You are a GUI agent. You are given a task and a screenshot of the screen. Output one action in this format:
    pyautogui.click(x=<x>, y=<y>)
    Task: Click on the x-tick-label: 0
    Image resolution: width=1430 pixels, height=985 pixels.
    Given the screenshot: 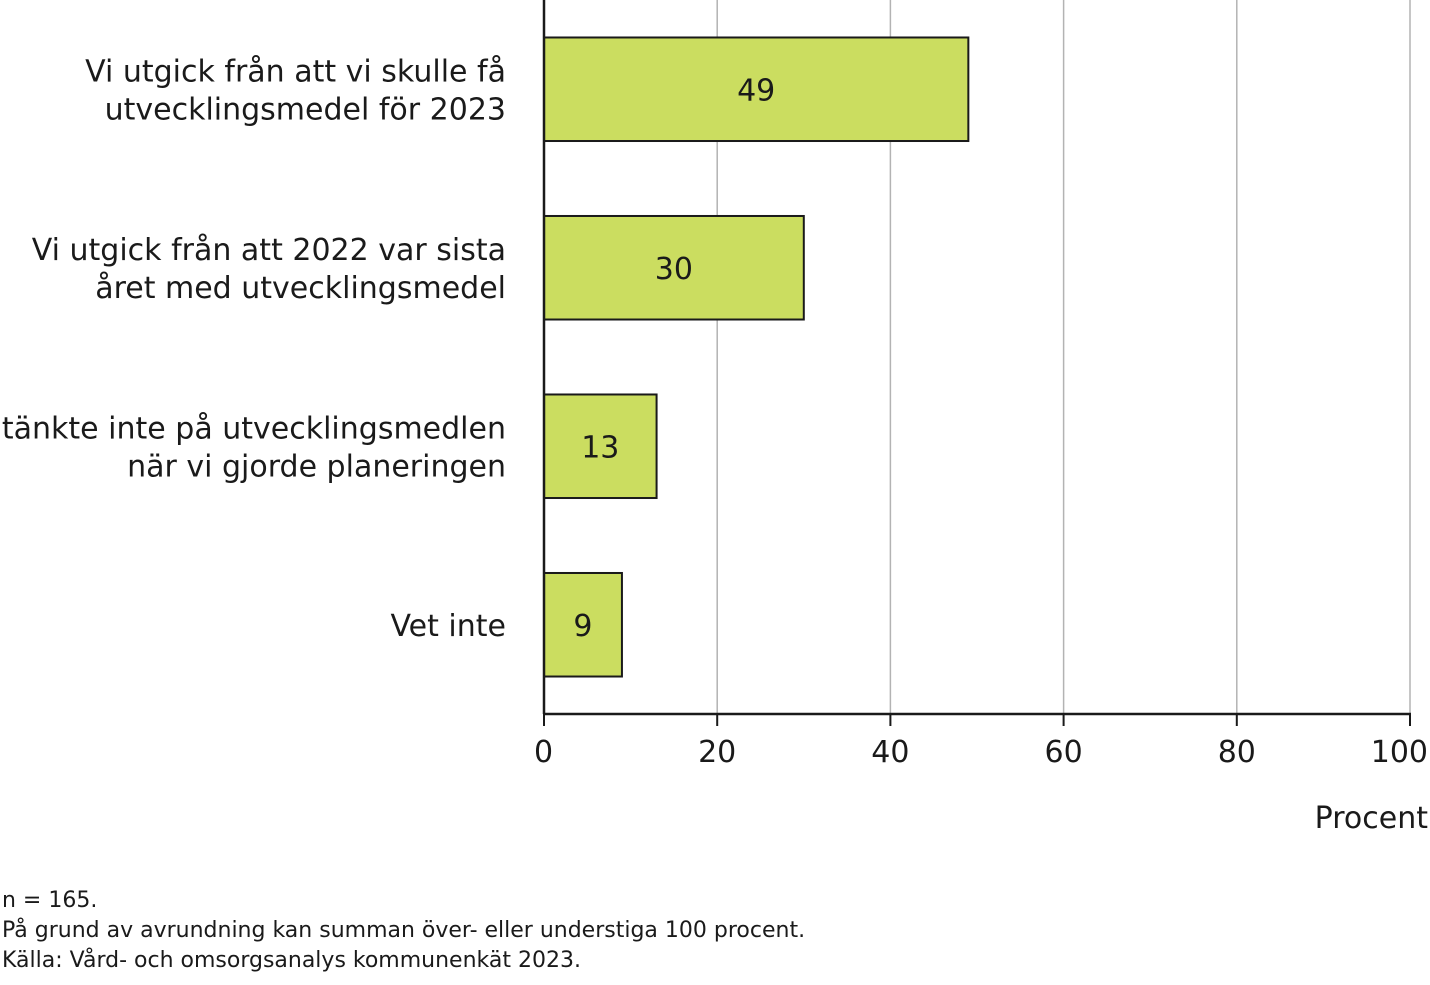 What is the action you would take?
    pyautogui.click(x=543, y=752)
    